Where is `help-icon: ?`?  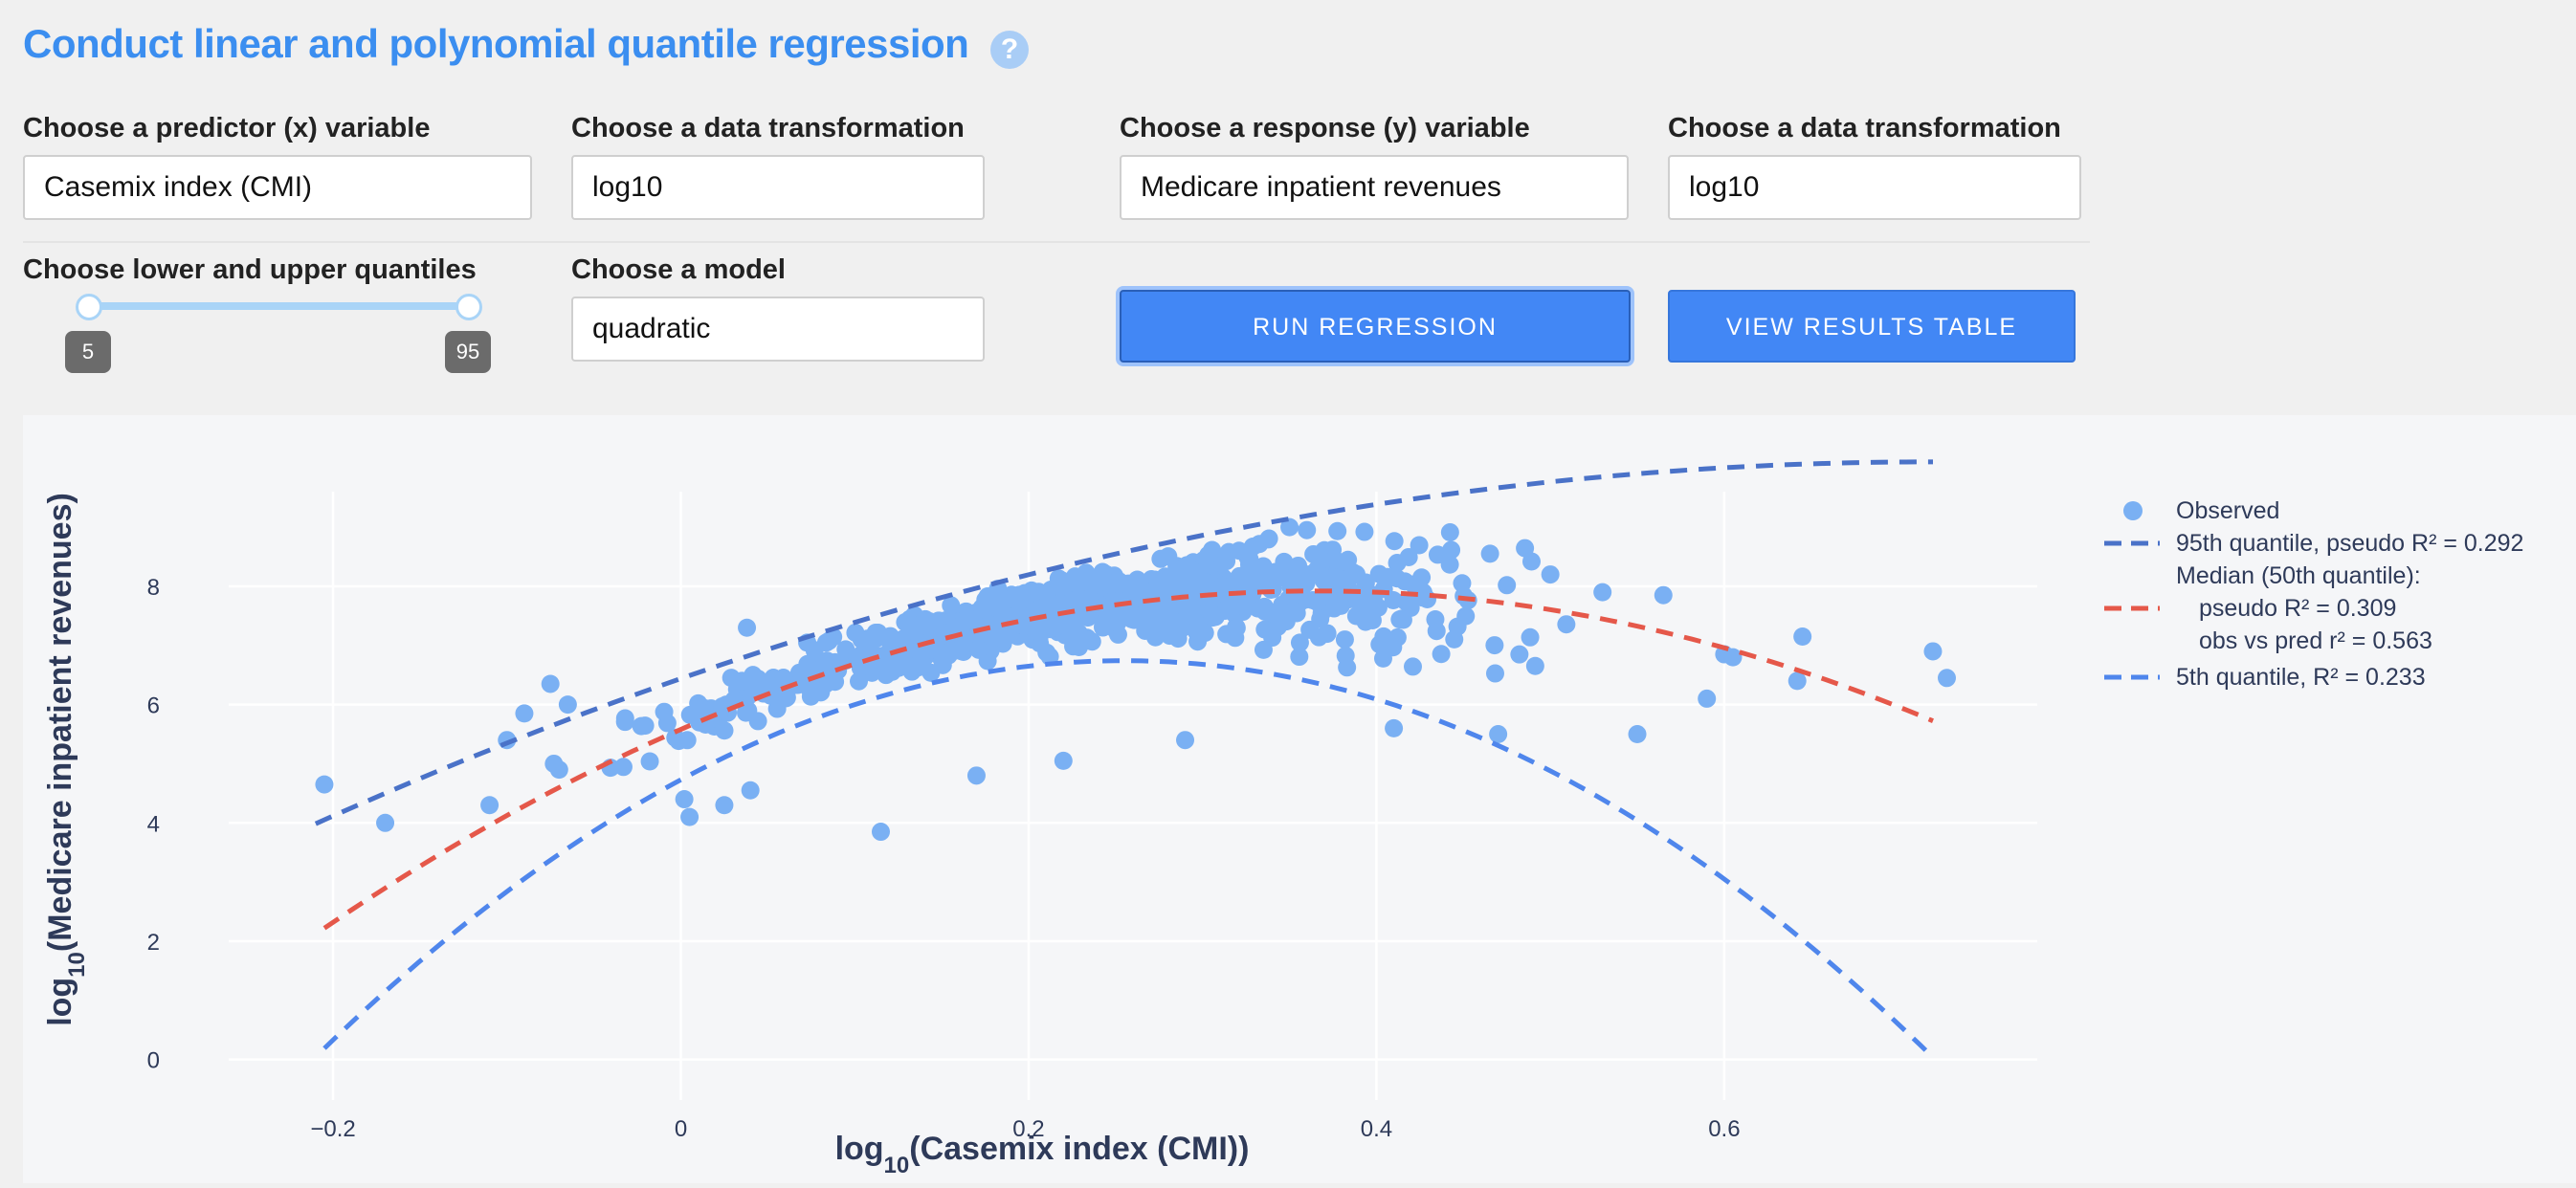 help-icon: ? is located at coordinates (1010, 50).